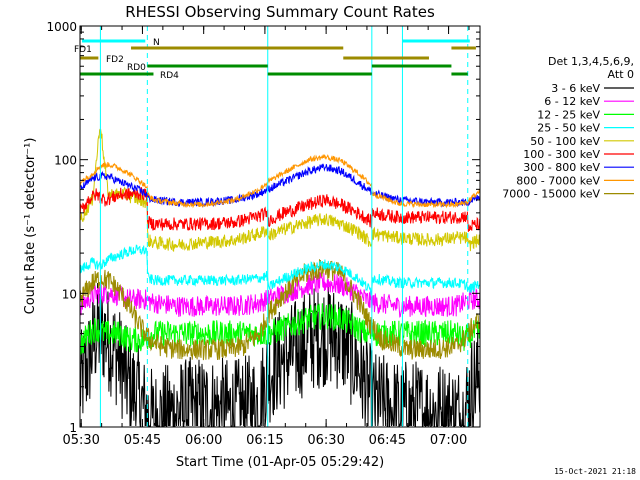 The height and width of the screenshot is (480, 640). I want to click on flag-label-rd0: RD0, so click(136, 68).